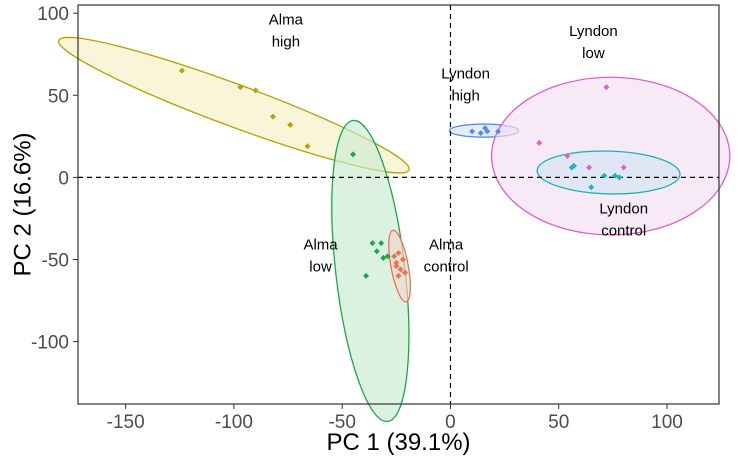  I want to click on x-tick-label: 0, so click(450, 422).